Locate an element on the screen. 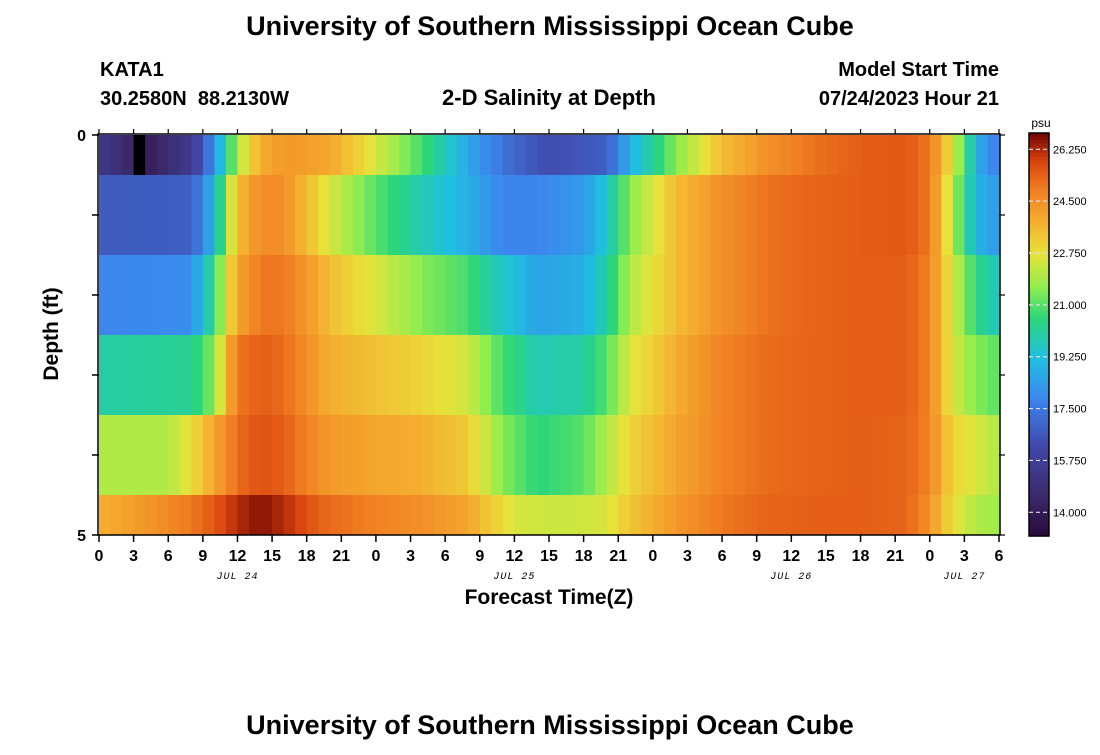 The width and height of the screenshot is (1100, 755). x-tick-label: 15 is located at coordinates (272, 556).